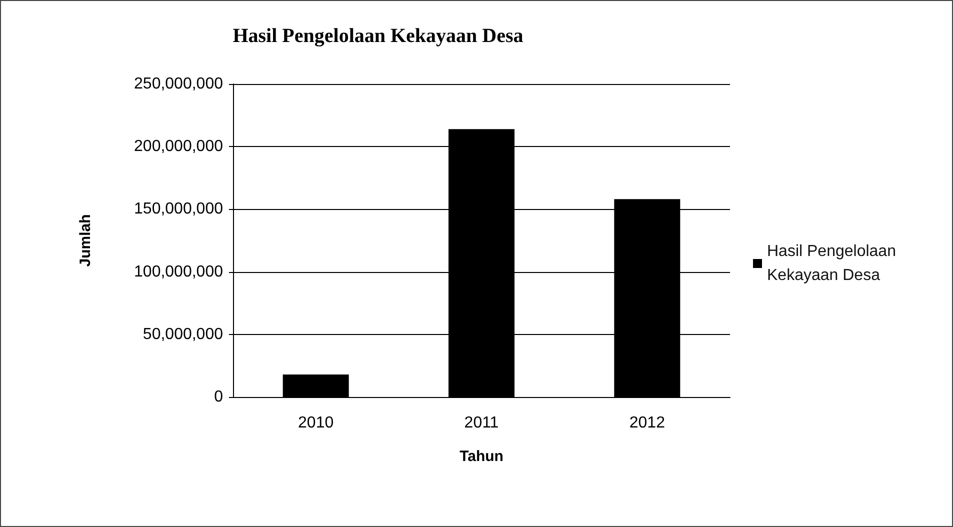  What do you see at coordinates (179, 209) in the screenshot?
I see `y-tick-label: 150,000,000` at bounding box center [179, 209].